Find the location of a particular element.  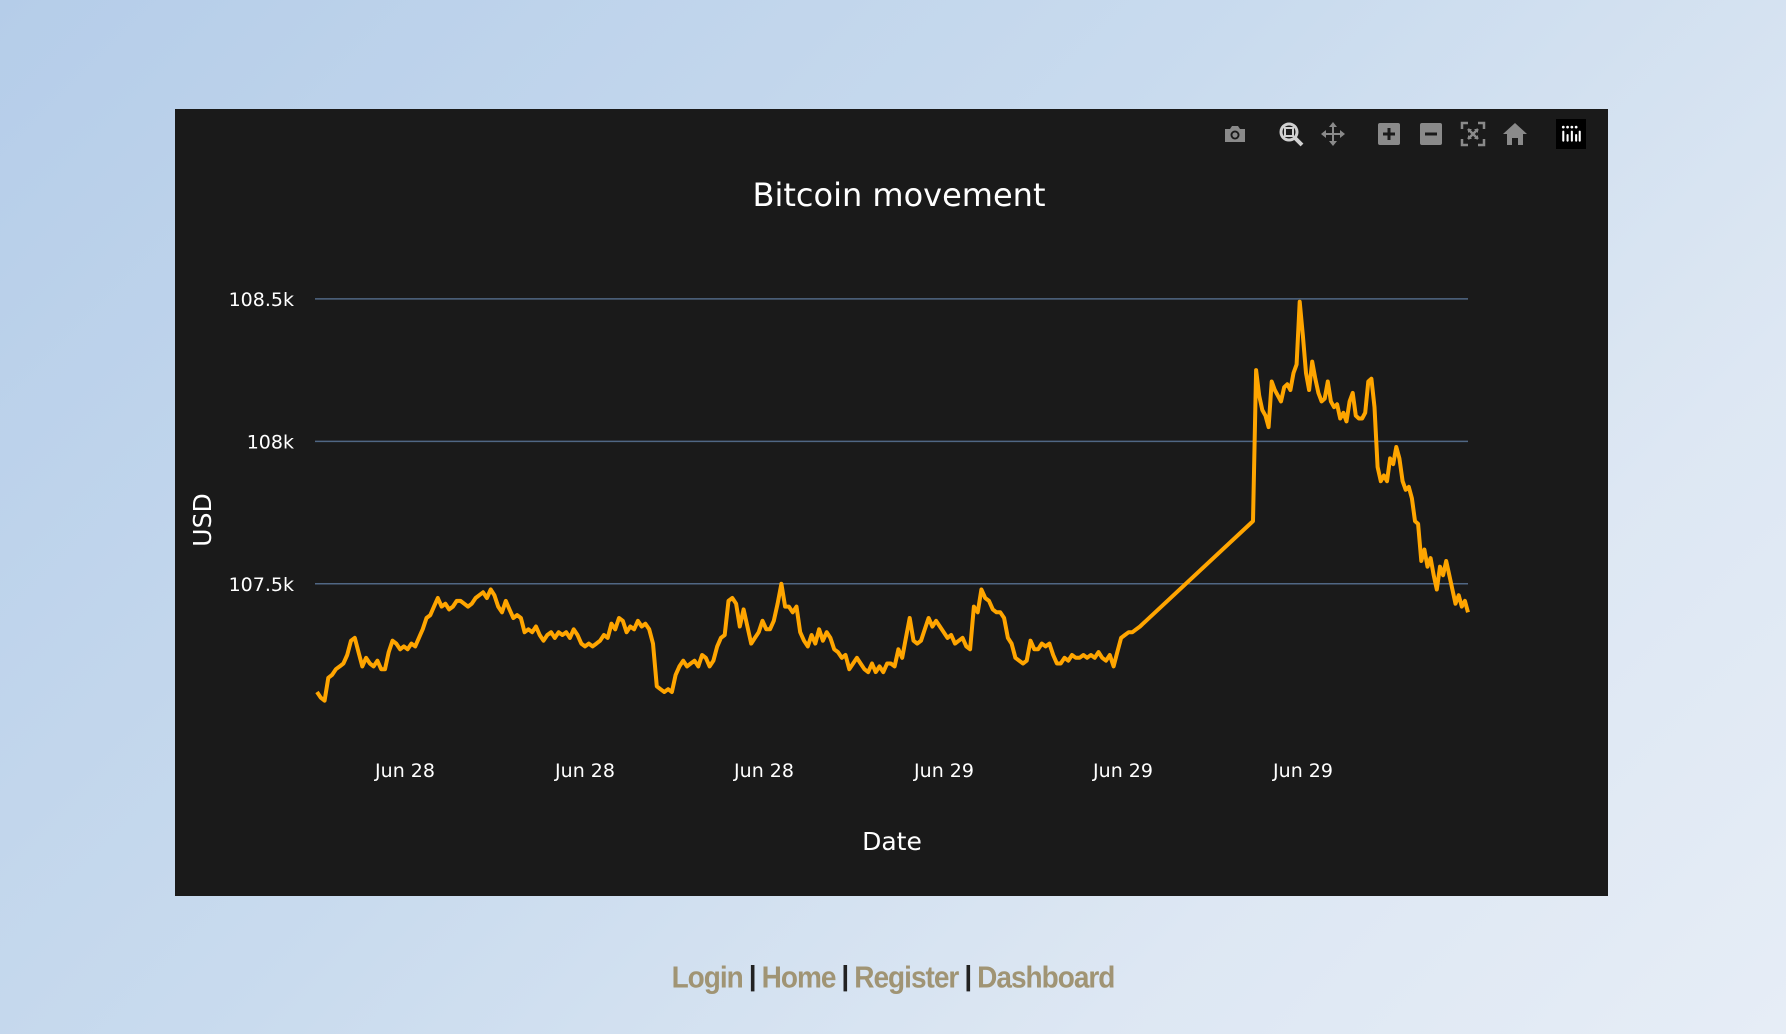

ytick-layer: 108.5k 108k 107.5k is located at coordinates (261, 442).